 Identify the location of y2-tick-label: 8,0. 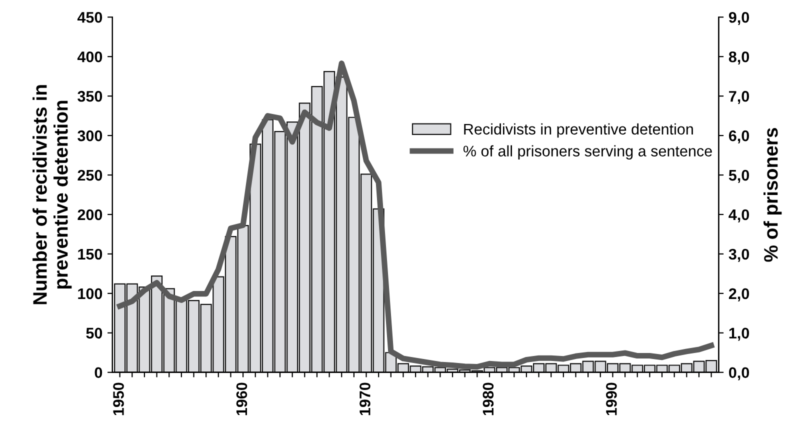
(739, 57).